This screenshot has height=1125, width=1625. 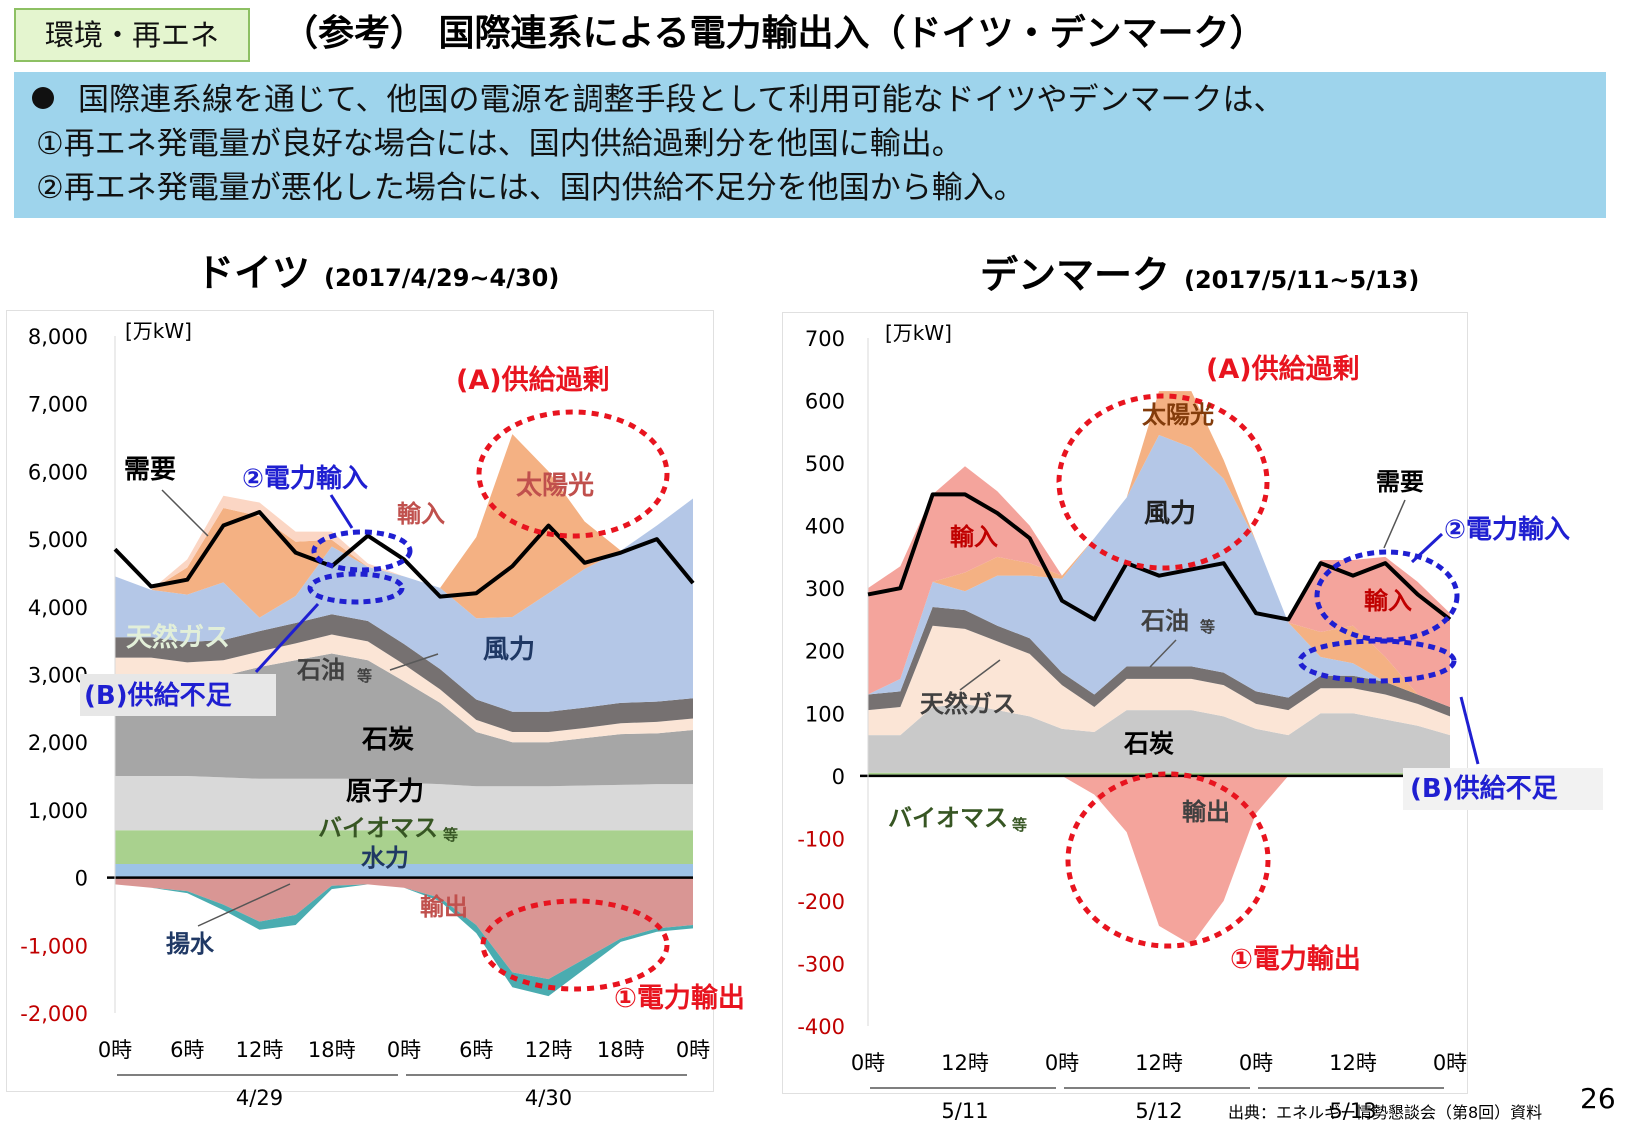 I want to click on summary-line-1: 国際連系線を通じて、他国の電源を調整手段として利用可能なドイツやデンマークは、, so click(x=649, y=100).